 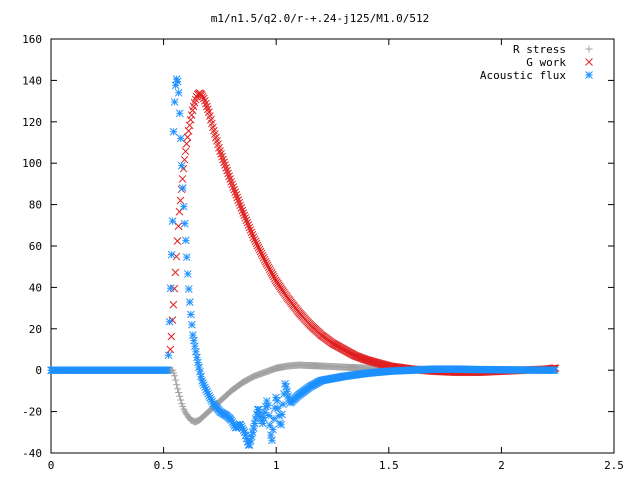 I want to click on x-tick-label: 2.5, so click(x=614, y=465).